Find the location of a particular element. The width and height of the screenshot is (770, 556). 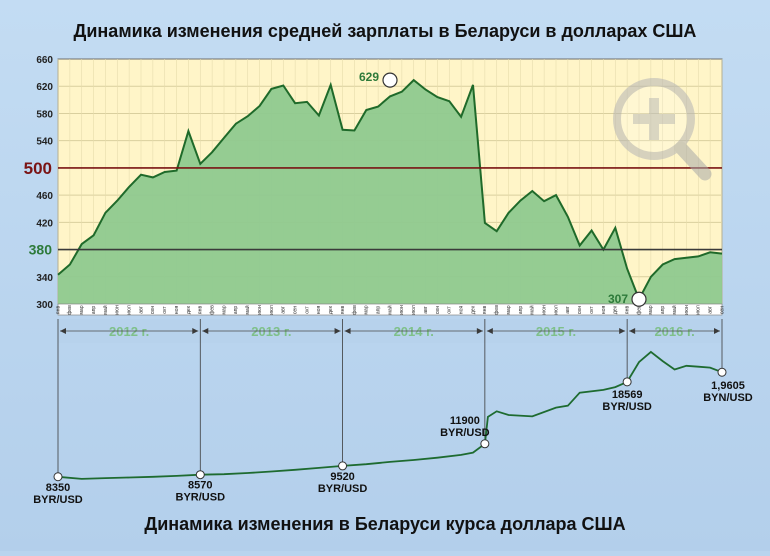

y-tick-label: 660 is located at coordinates (44, 60).